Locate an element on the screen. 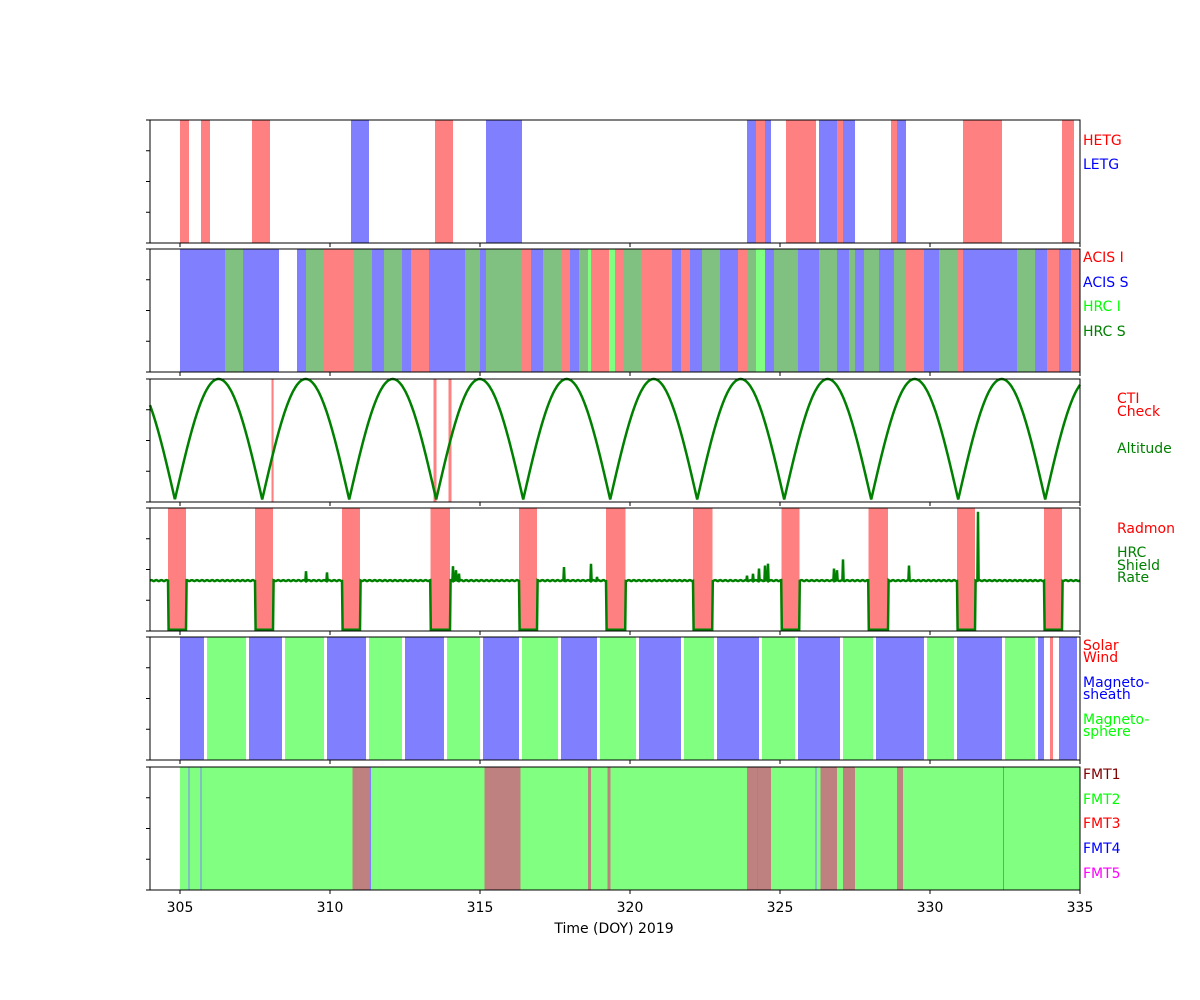  fmt-legend-label: FMT4 is located at coordinates (1102, 849).